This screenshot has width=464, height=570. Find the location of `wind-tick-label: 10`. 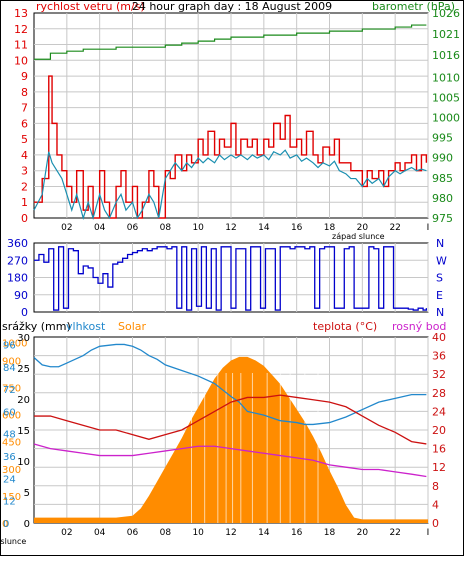

wind-tick-label: 10 is located at coordinates (21, 60).